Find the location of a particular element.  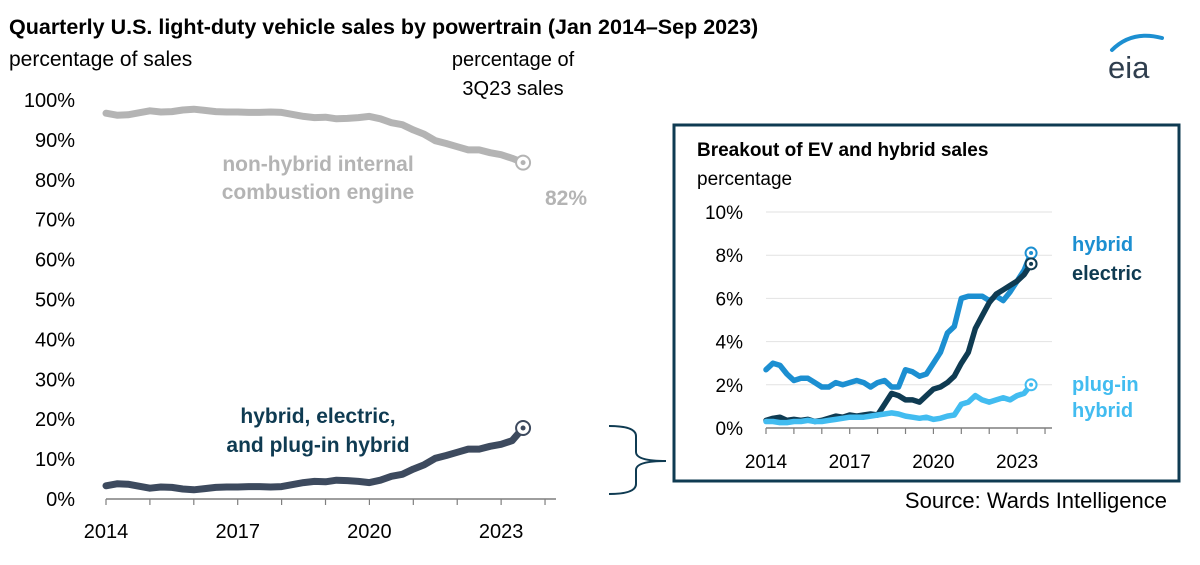

inset-y-tick-label: 6% is located at coordinates (730, 299).